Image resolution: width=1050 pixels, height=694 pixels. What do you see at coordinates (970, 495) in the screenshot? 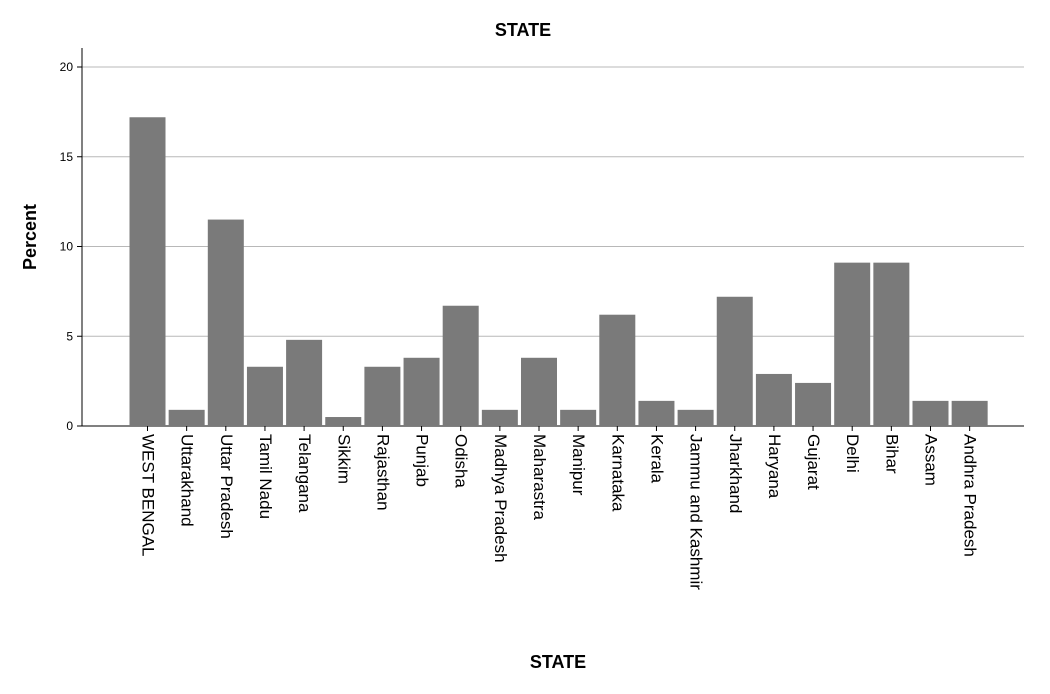
I see `x-tick-label: Andhra Pradesh` at bounding box center [970, 495].